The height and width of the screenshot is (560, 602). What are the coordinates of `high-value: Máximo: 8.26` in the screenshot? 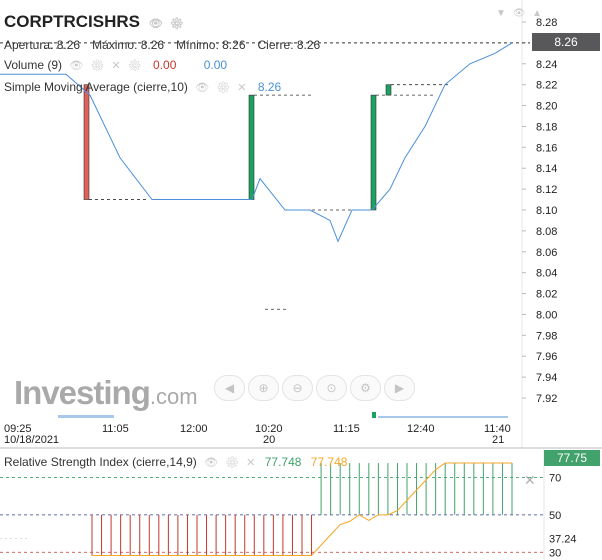 It's located at (128, 45).